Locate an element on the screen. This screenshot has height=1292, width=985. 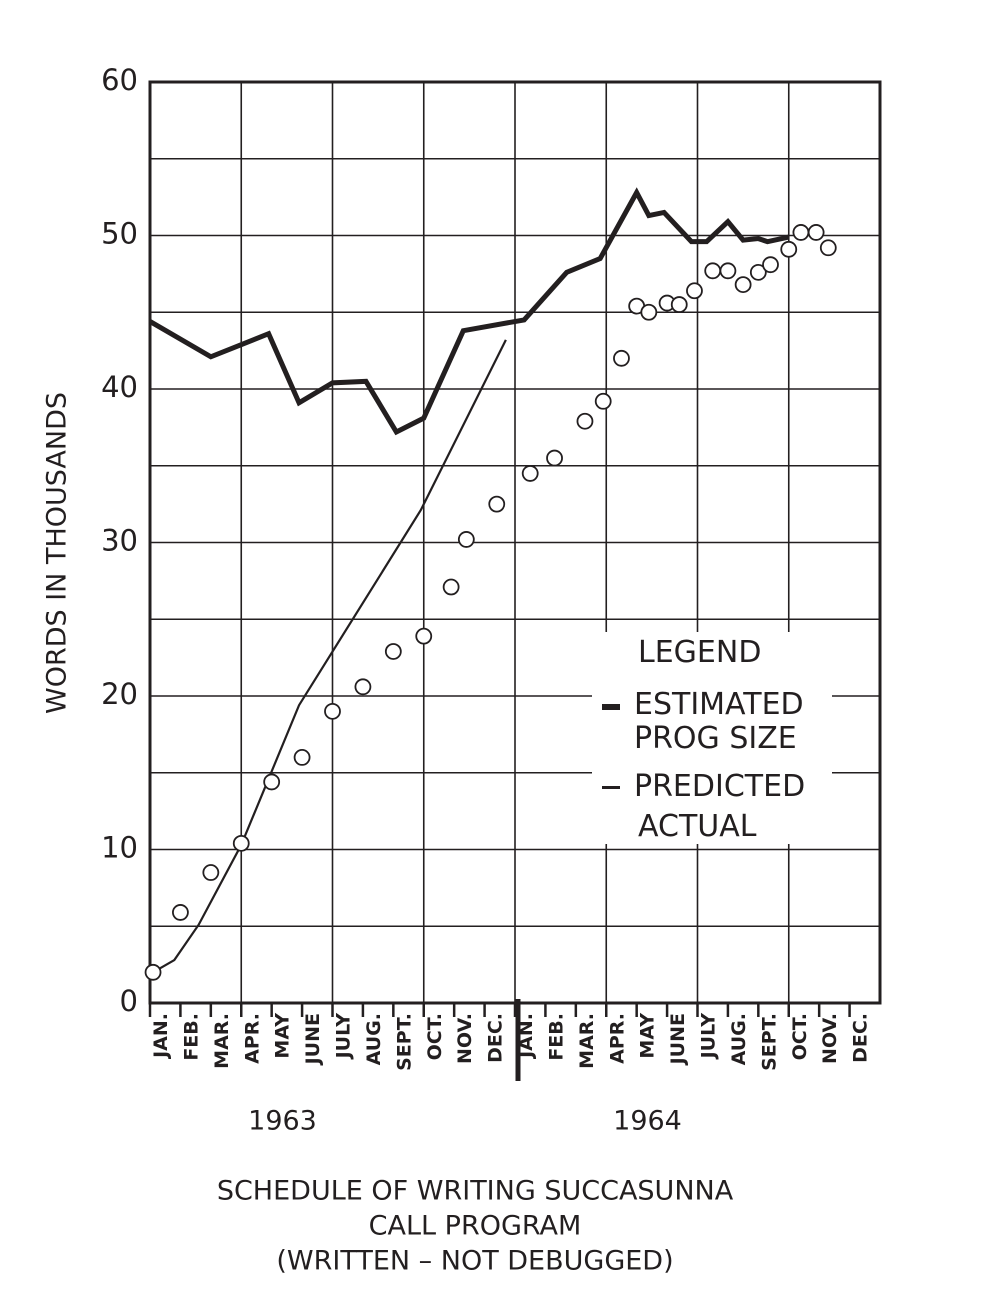
x-tick-label: JAN. is located at coordinates (161, 1036).